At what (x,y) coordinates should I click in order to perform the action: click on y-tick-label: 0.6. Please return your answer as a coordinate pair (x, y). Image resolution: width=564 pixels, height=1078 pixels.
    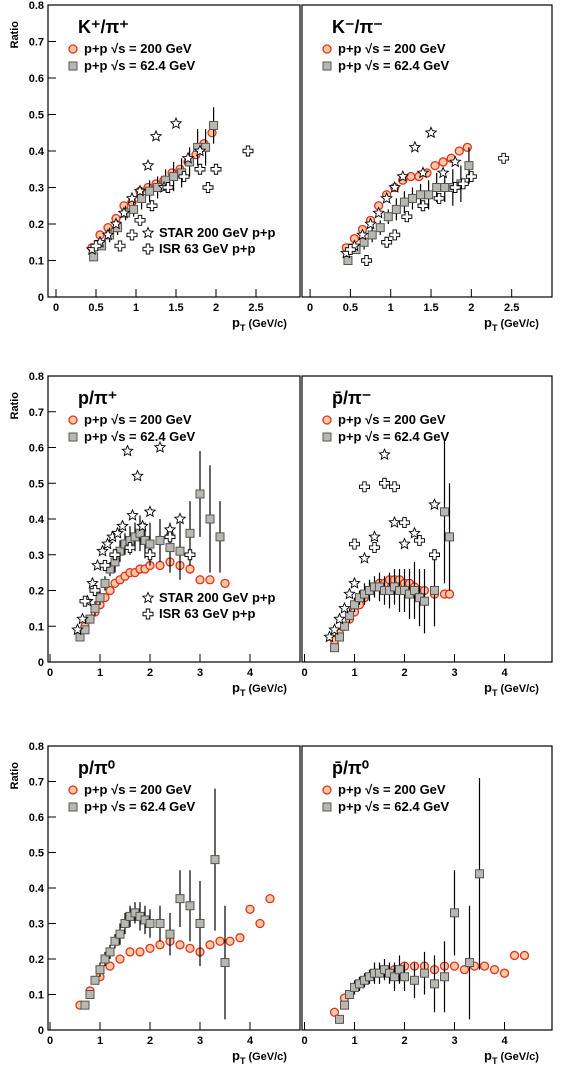
    Looking at the image, I should click on (36, 818).